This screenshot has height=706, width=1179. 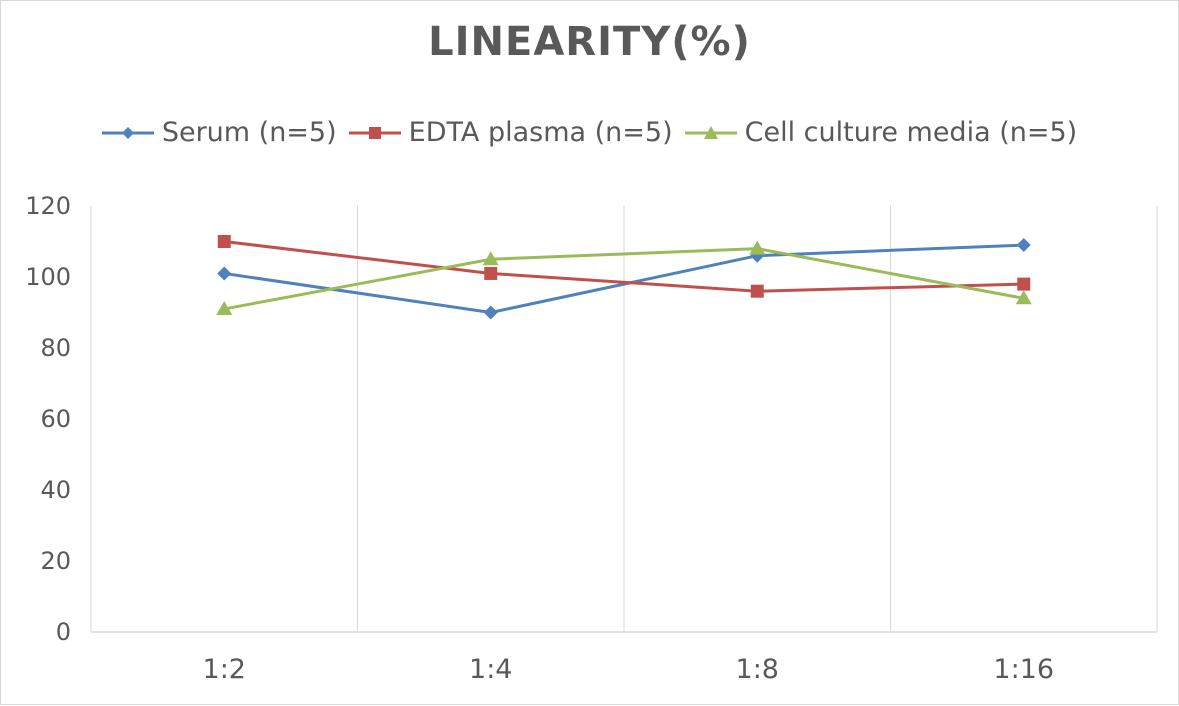 What do you see at coordinates (1023, 669) in the screenshot?
I see `x-tick-label: 1:16` at bounding box center [1023, 669].